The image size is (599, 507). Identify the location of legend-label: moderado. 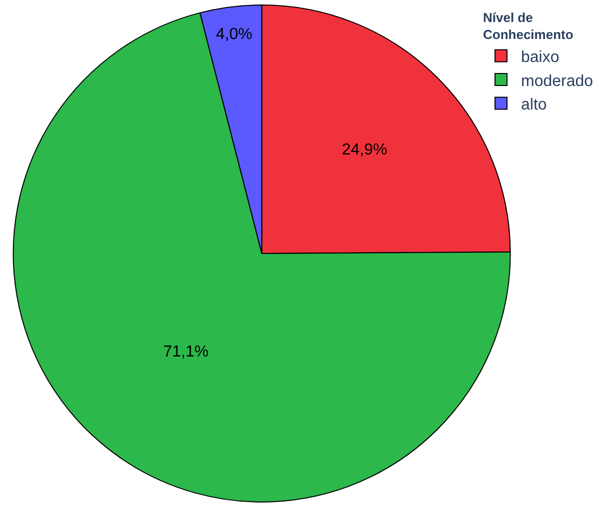
(557, 81).